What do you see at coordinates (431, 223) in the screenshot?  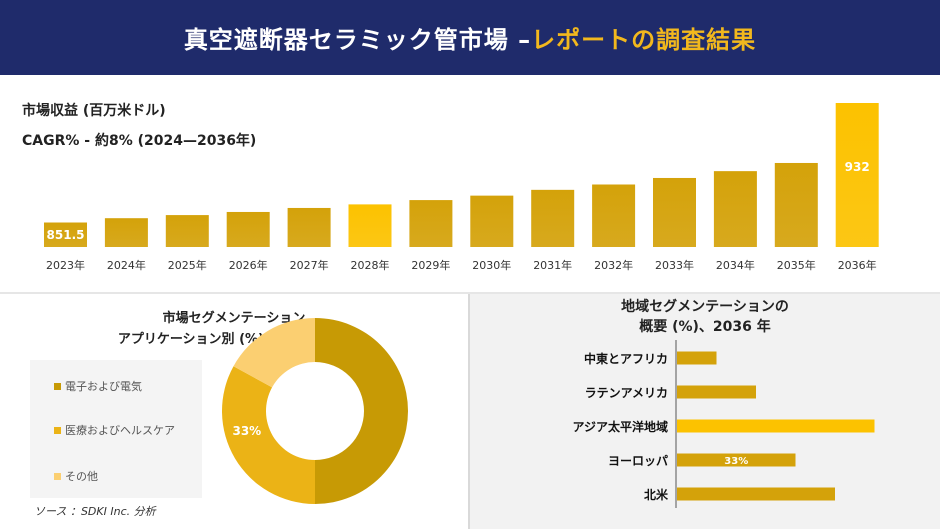 I see `revenue-bar-2029年` at bounding box center [431, 223].